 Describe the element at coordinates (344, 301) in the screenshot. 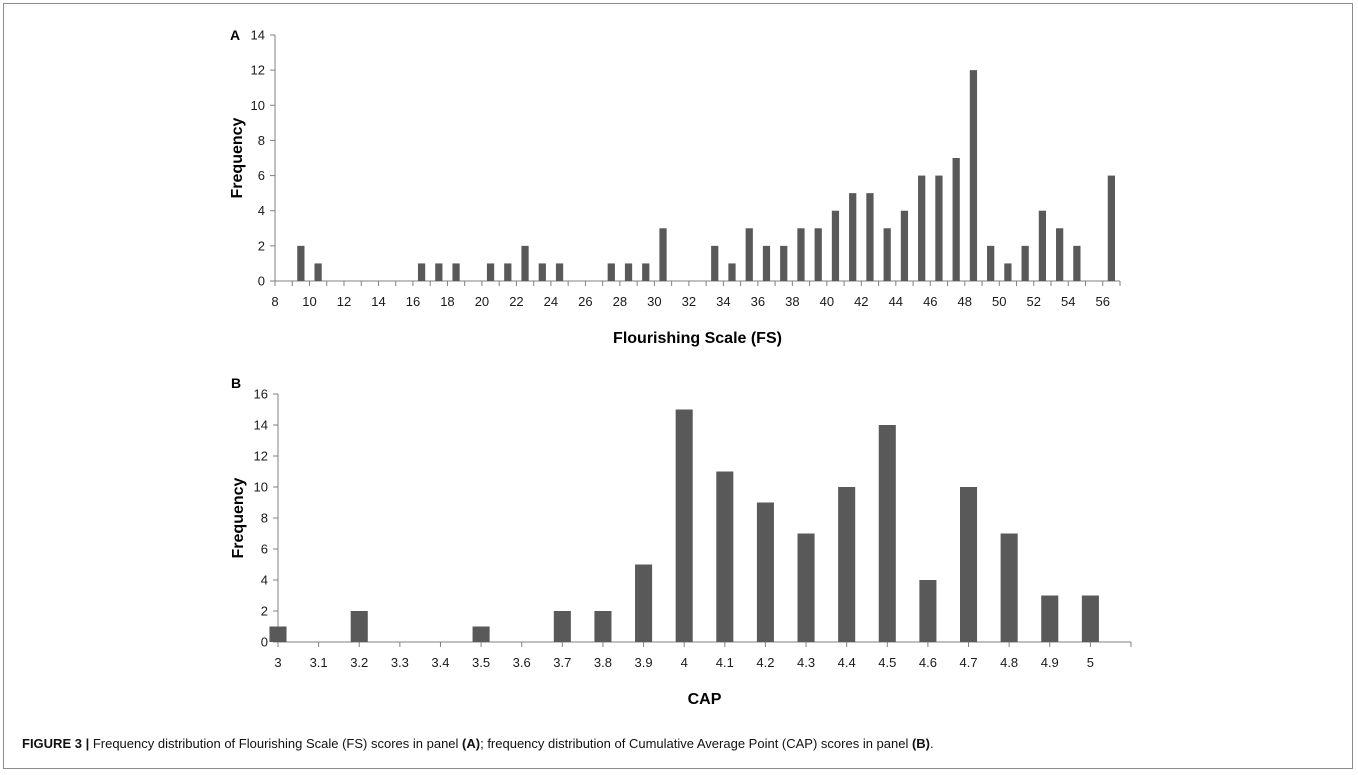

I see `panel-a-x-tick-label: 12` at that location.